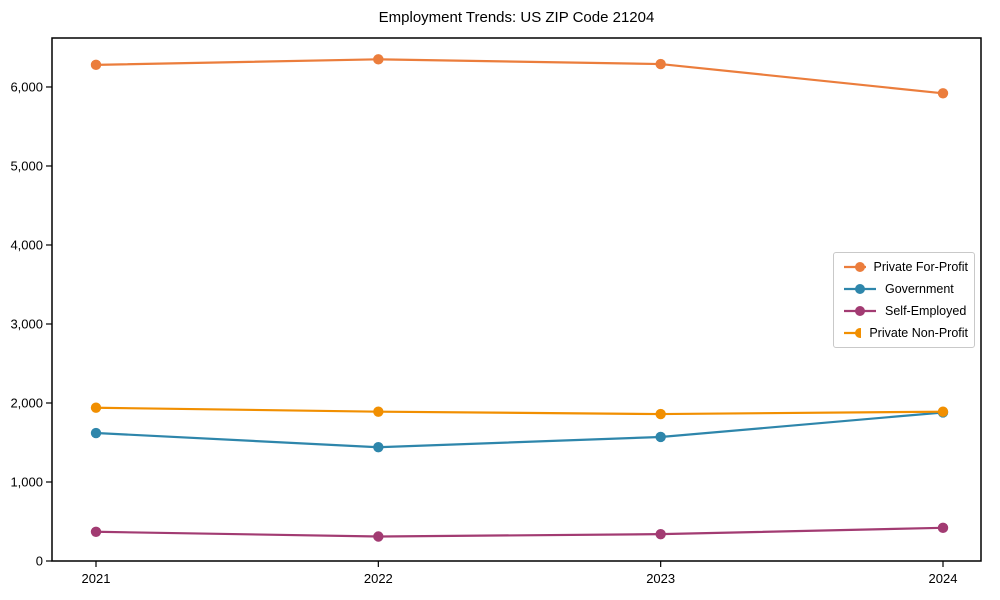 Image resolution: width=1000 pixels, height=600 pixels. What do you see at coordinates (26, 165) in the screenshot?
I see `y-axis-tick-label: 5,000` at bounding box center [26, 165].